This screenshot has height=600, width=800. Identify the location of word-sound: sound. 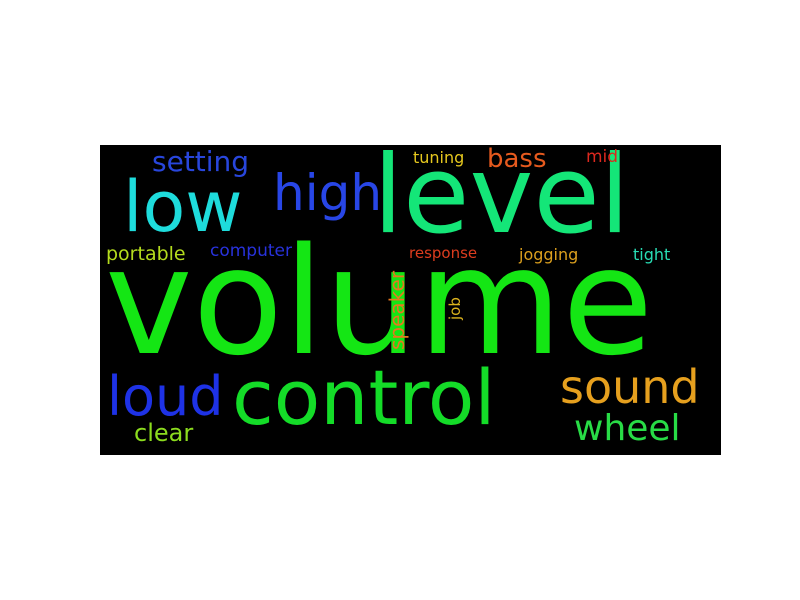
(630, 387).